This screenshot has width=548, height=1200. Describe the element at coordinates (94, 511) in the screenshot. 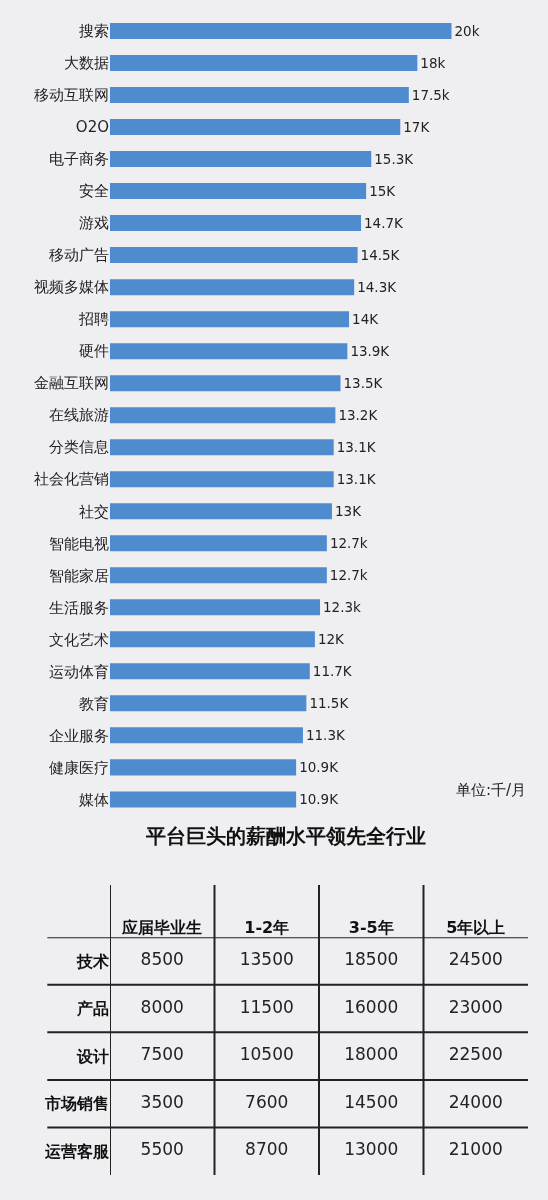

I see `y-tick-label: 社交` at that location.